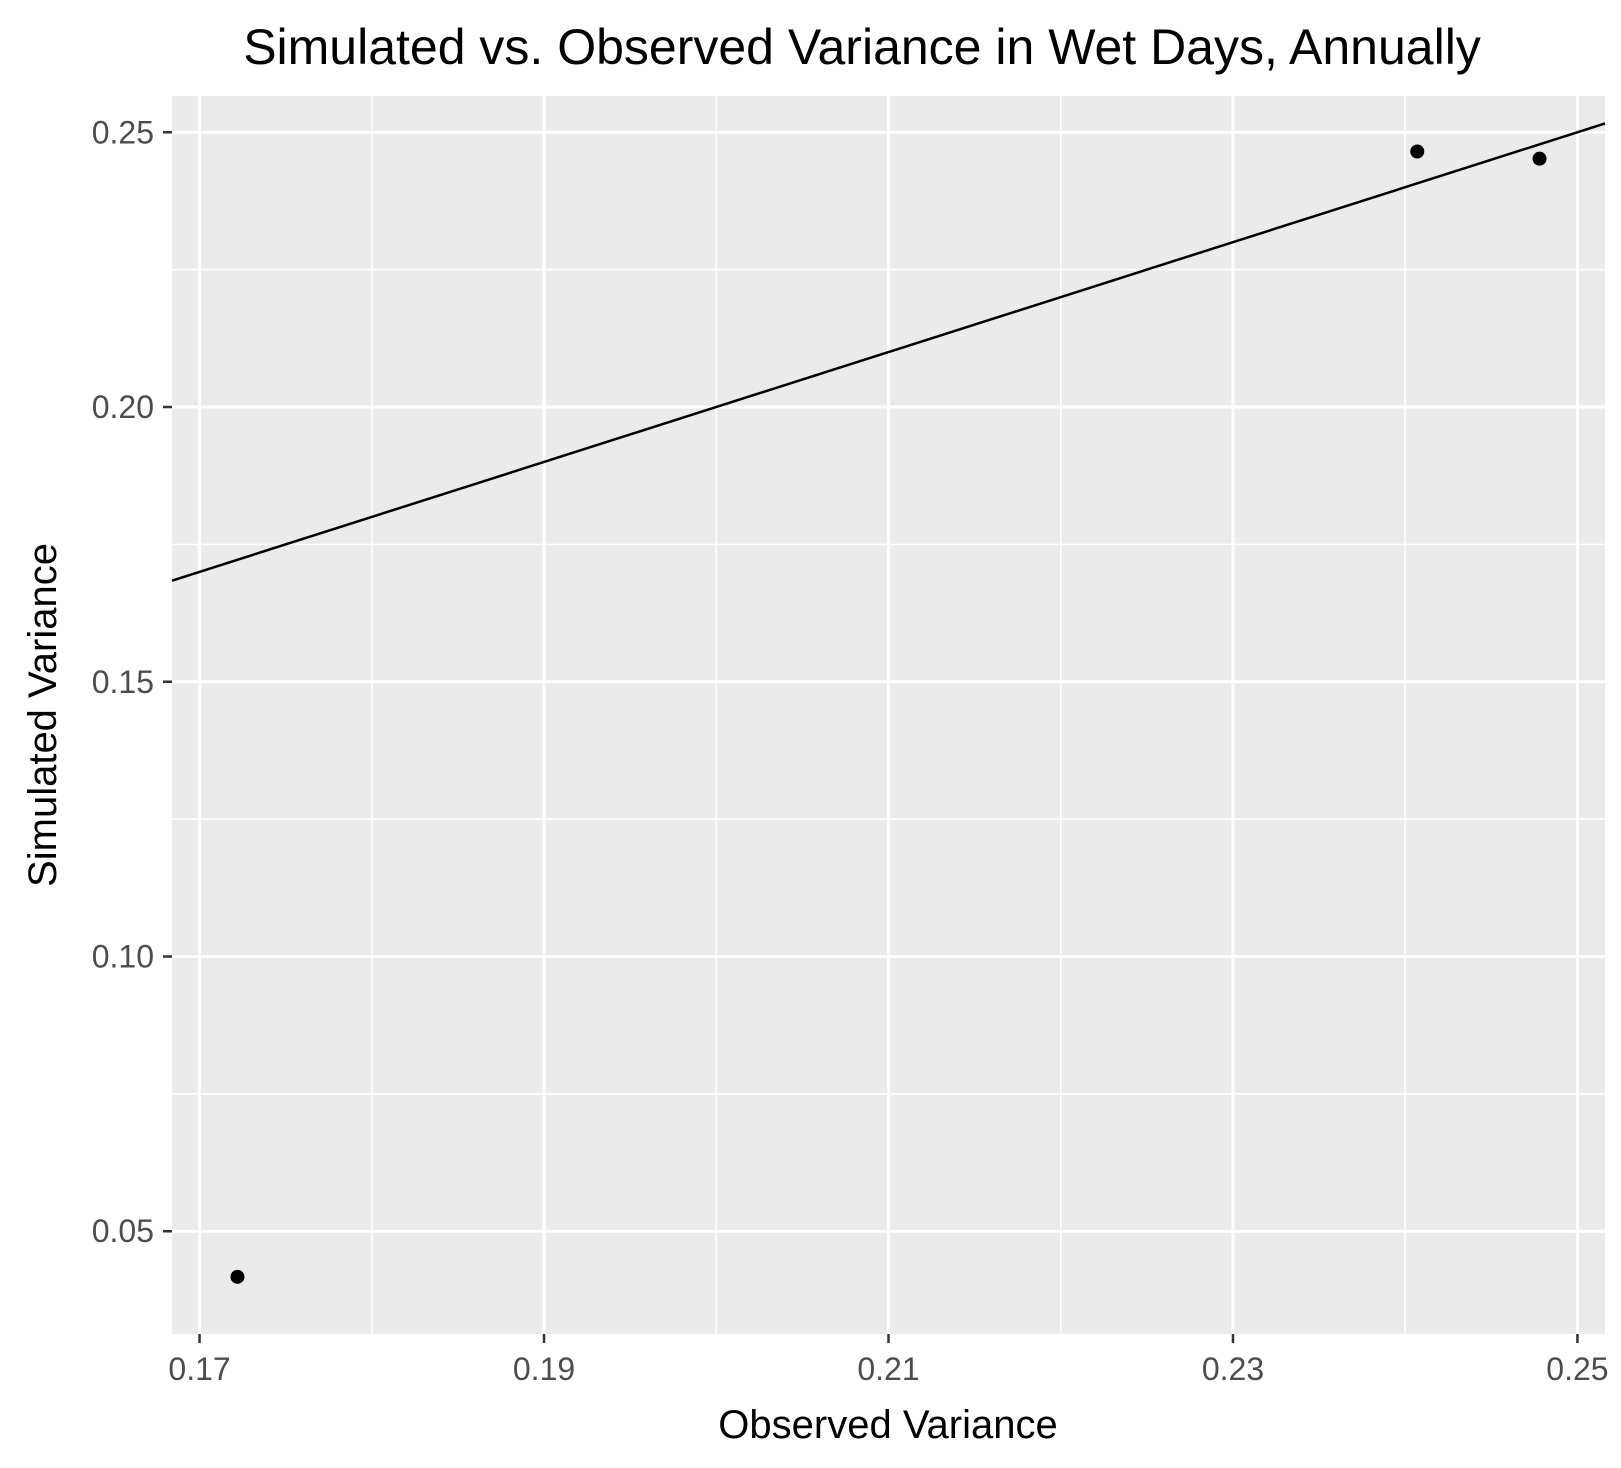  I want to click on x-tick-label: 0.19, so click(544, 1369).